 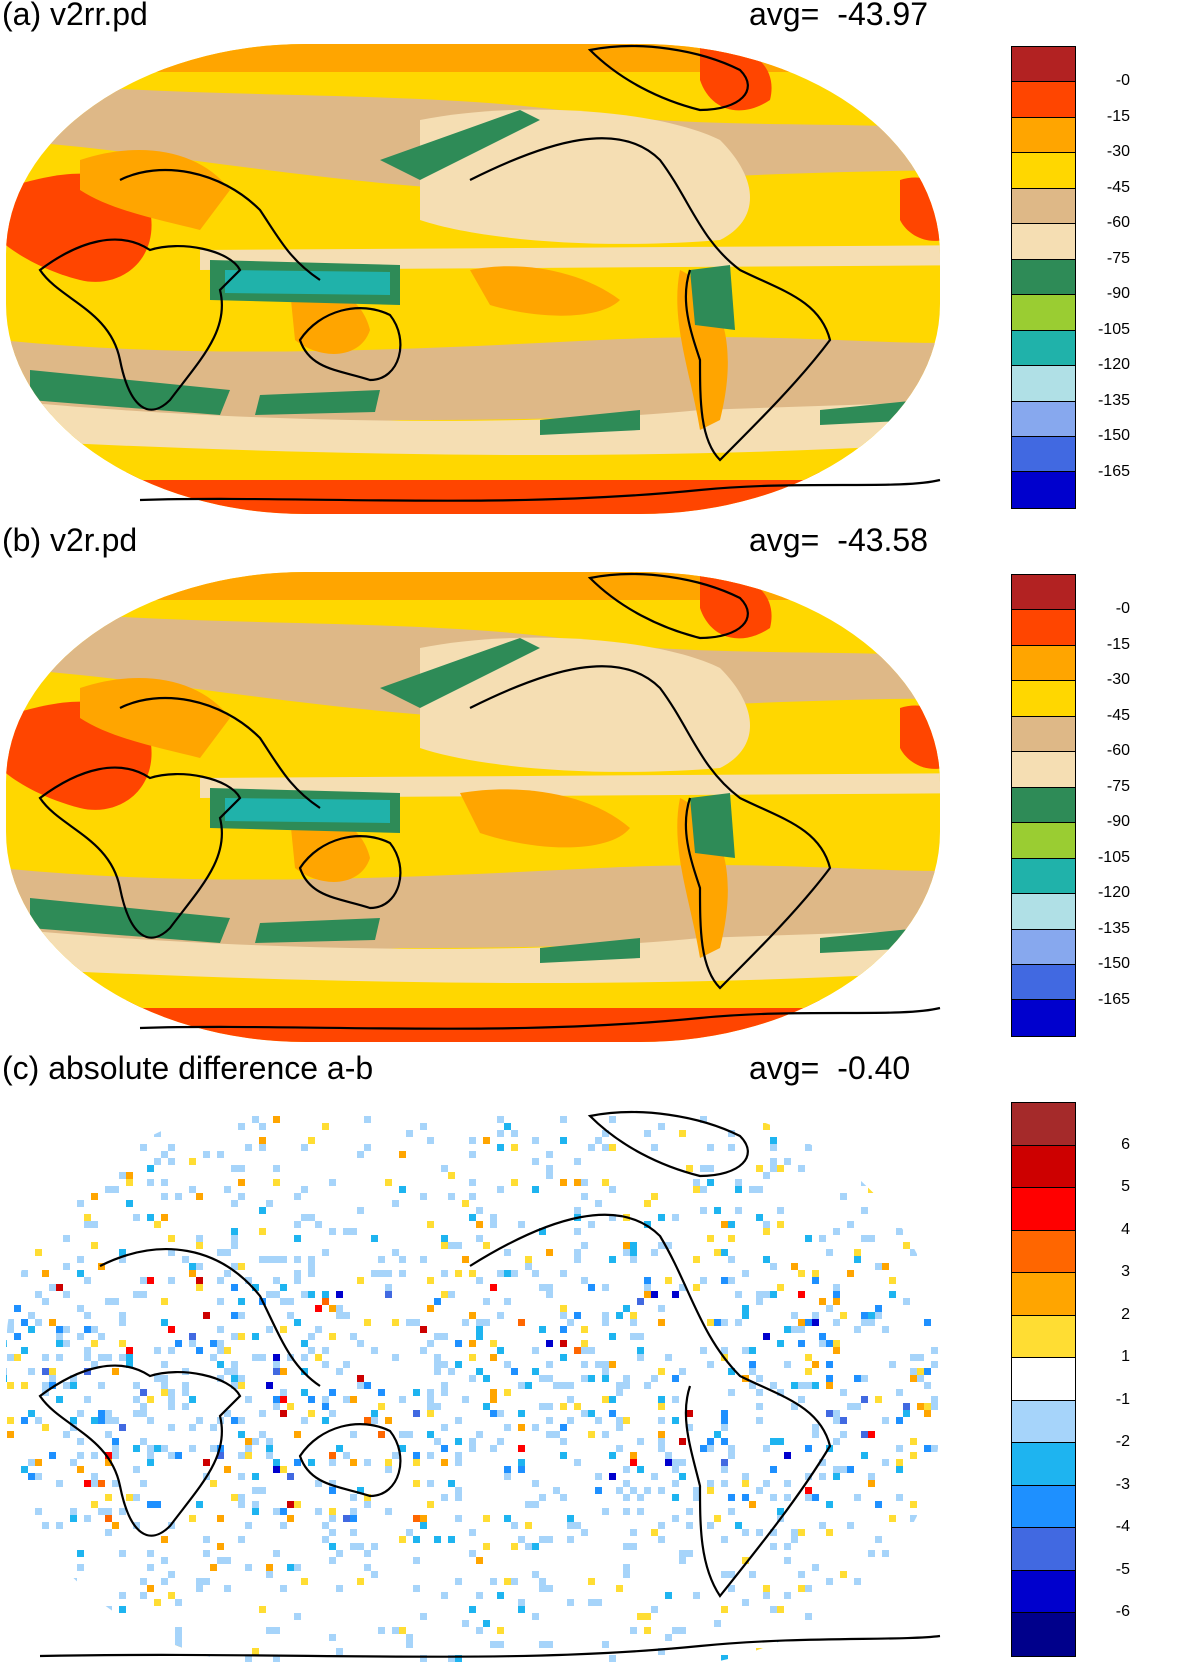 I want to click on colorbar-tick-label: -2, so click(x=1122, y=1442).